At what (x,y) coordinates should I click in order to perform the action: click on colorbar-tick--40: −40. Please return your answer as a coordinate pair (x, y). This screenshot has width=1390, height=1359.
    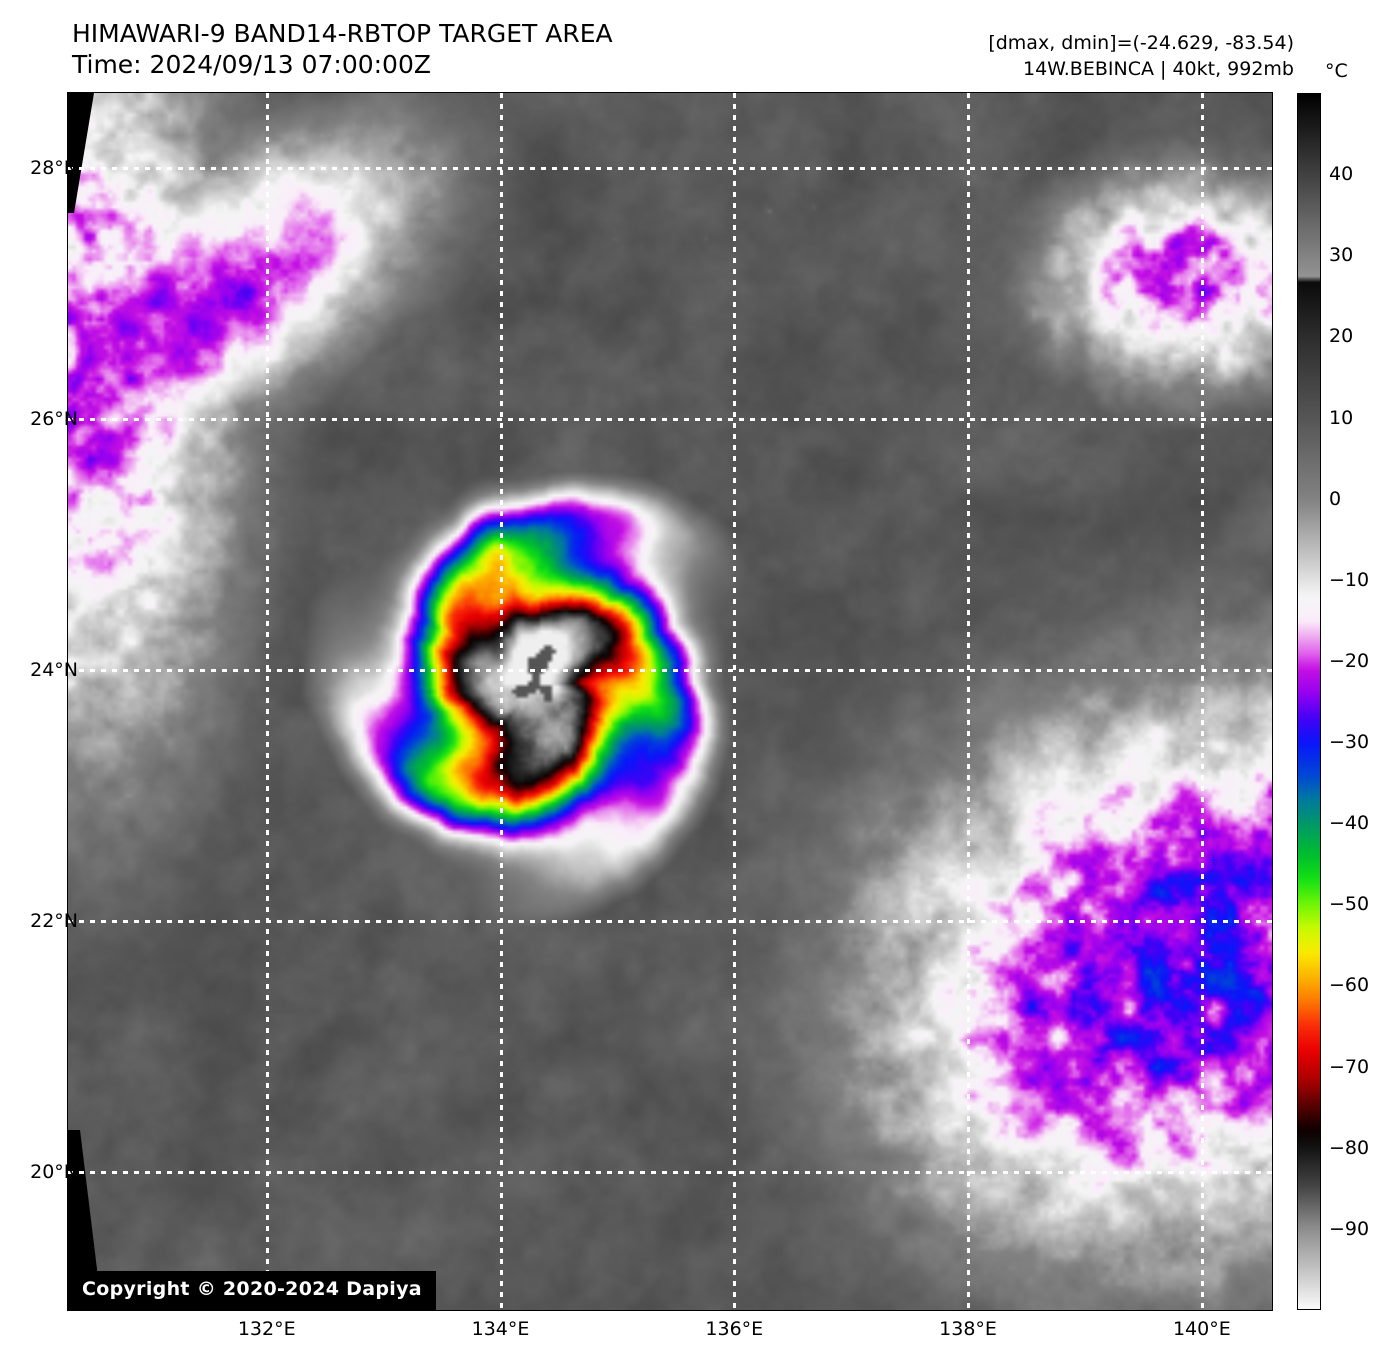
    Looking at the image, I should click on (1349, 823).